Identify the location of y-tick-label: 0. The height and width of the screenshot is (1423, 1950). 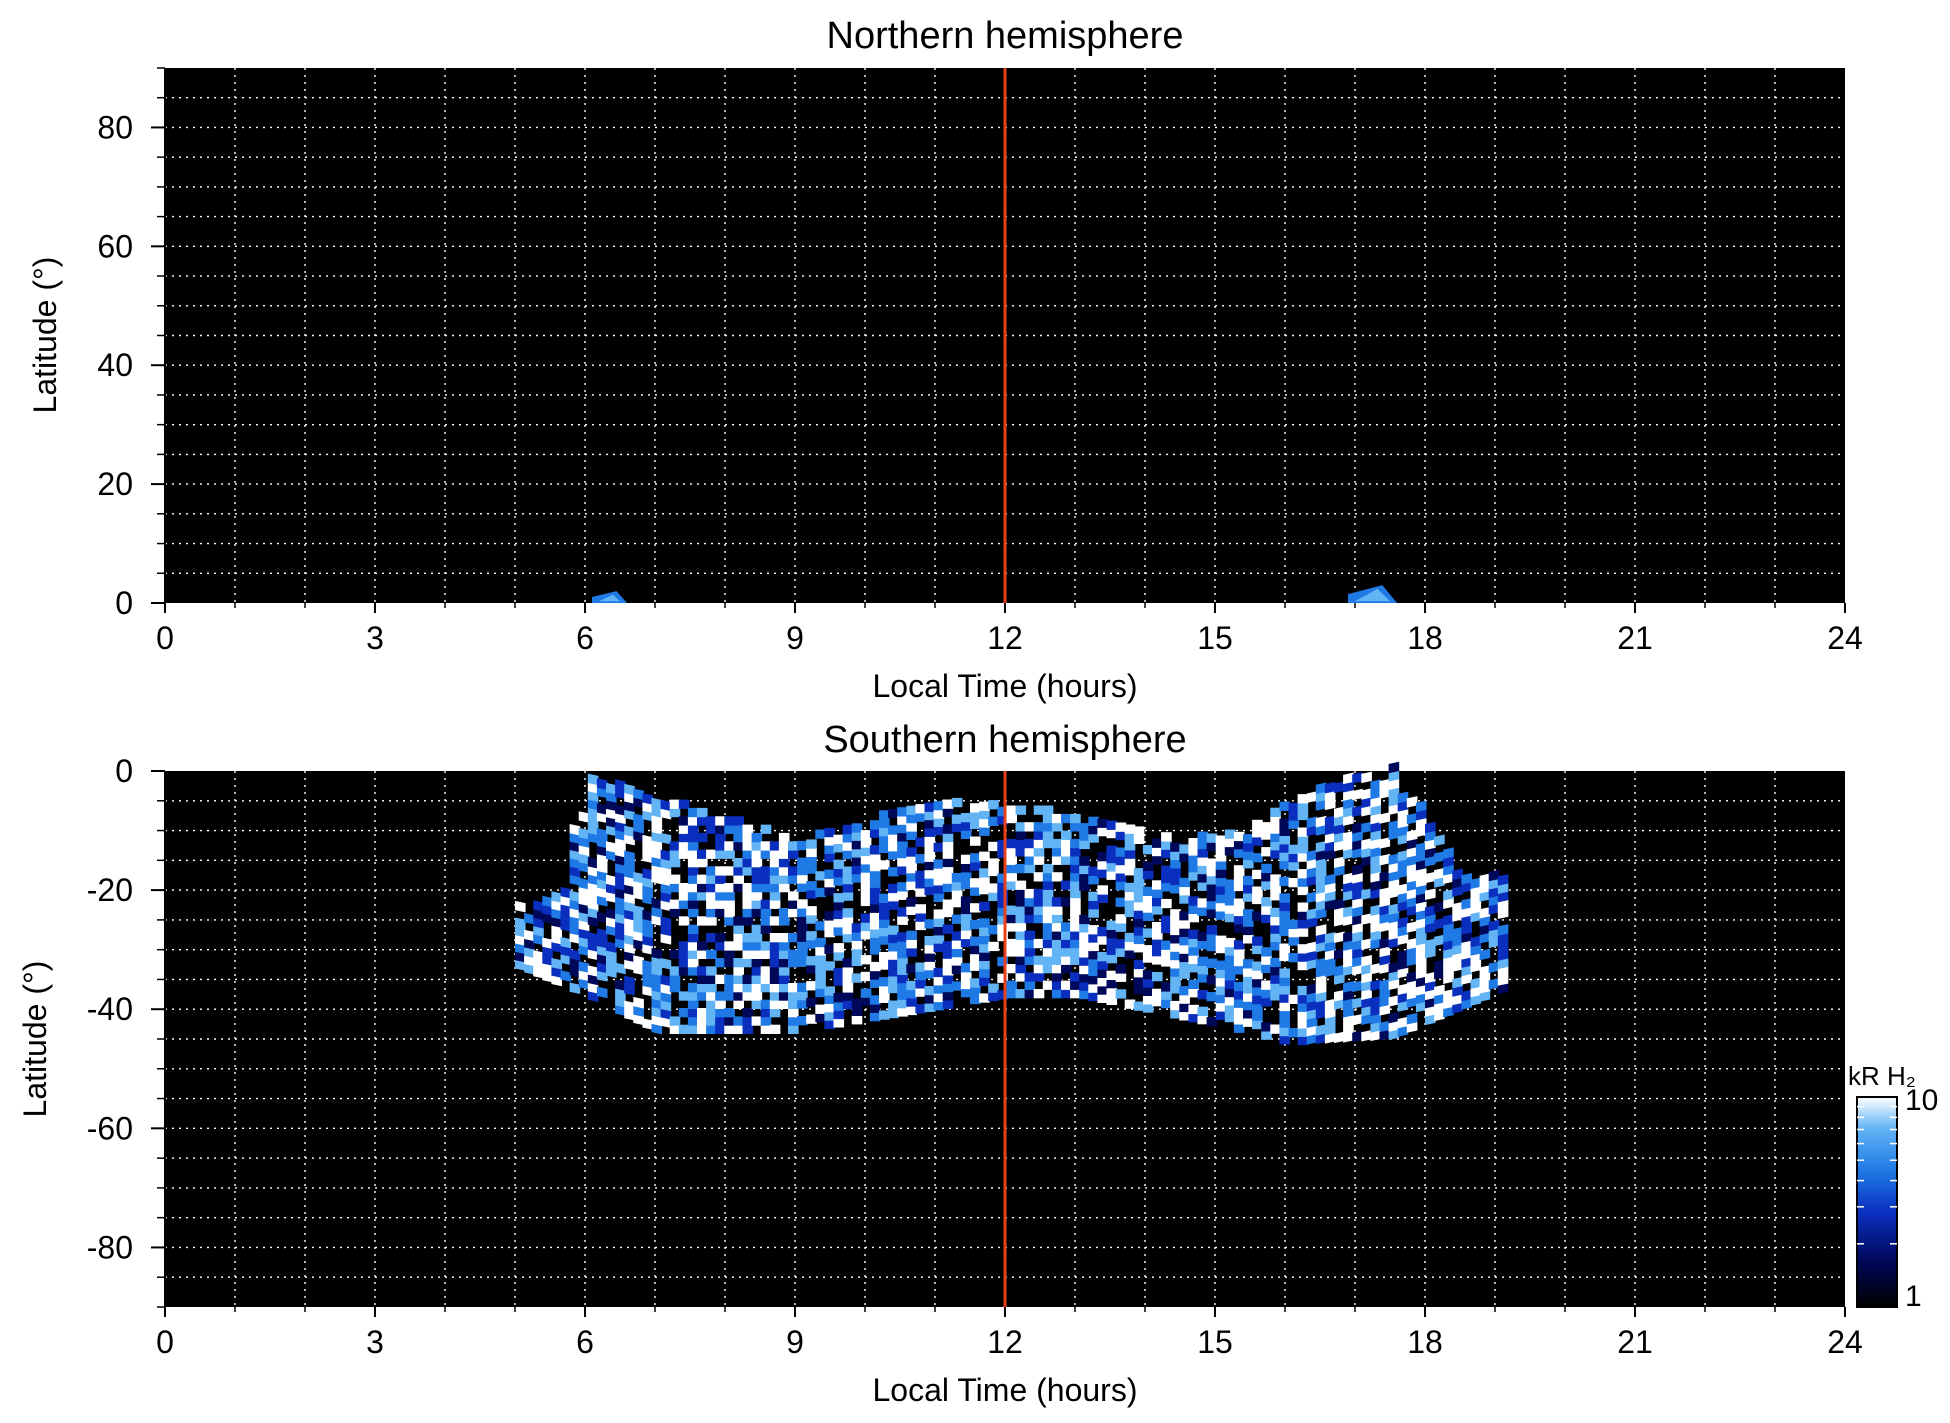
(124, 603).